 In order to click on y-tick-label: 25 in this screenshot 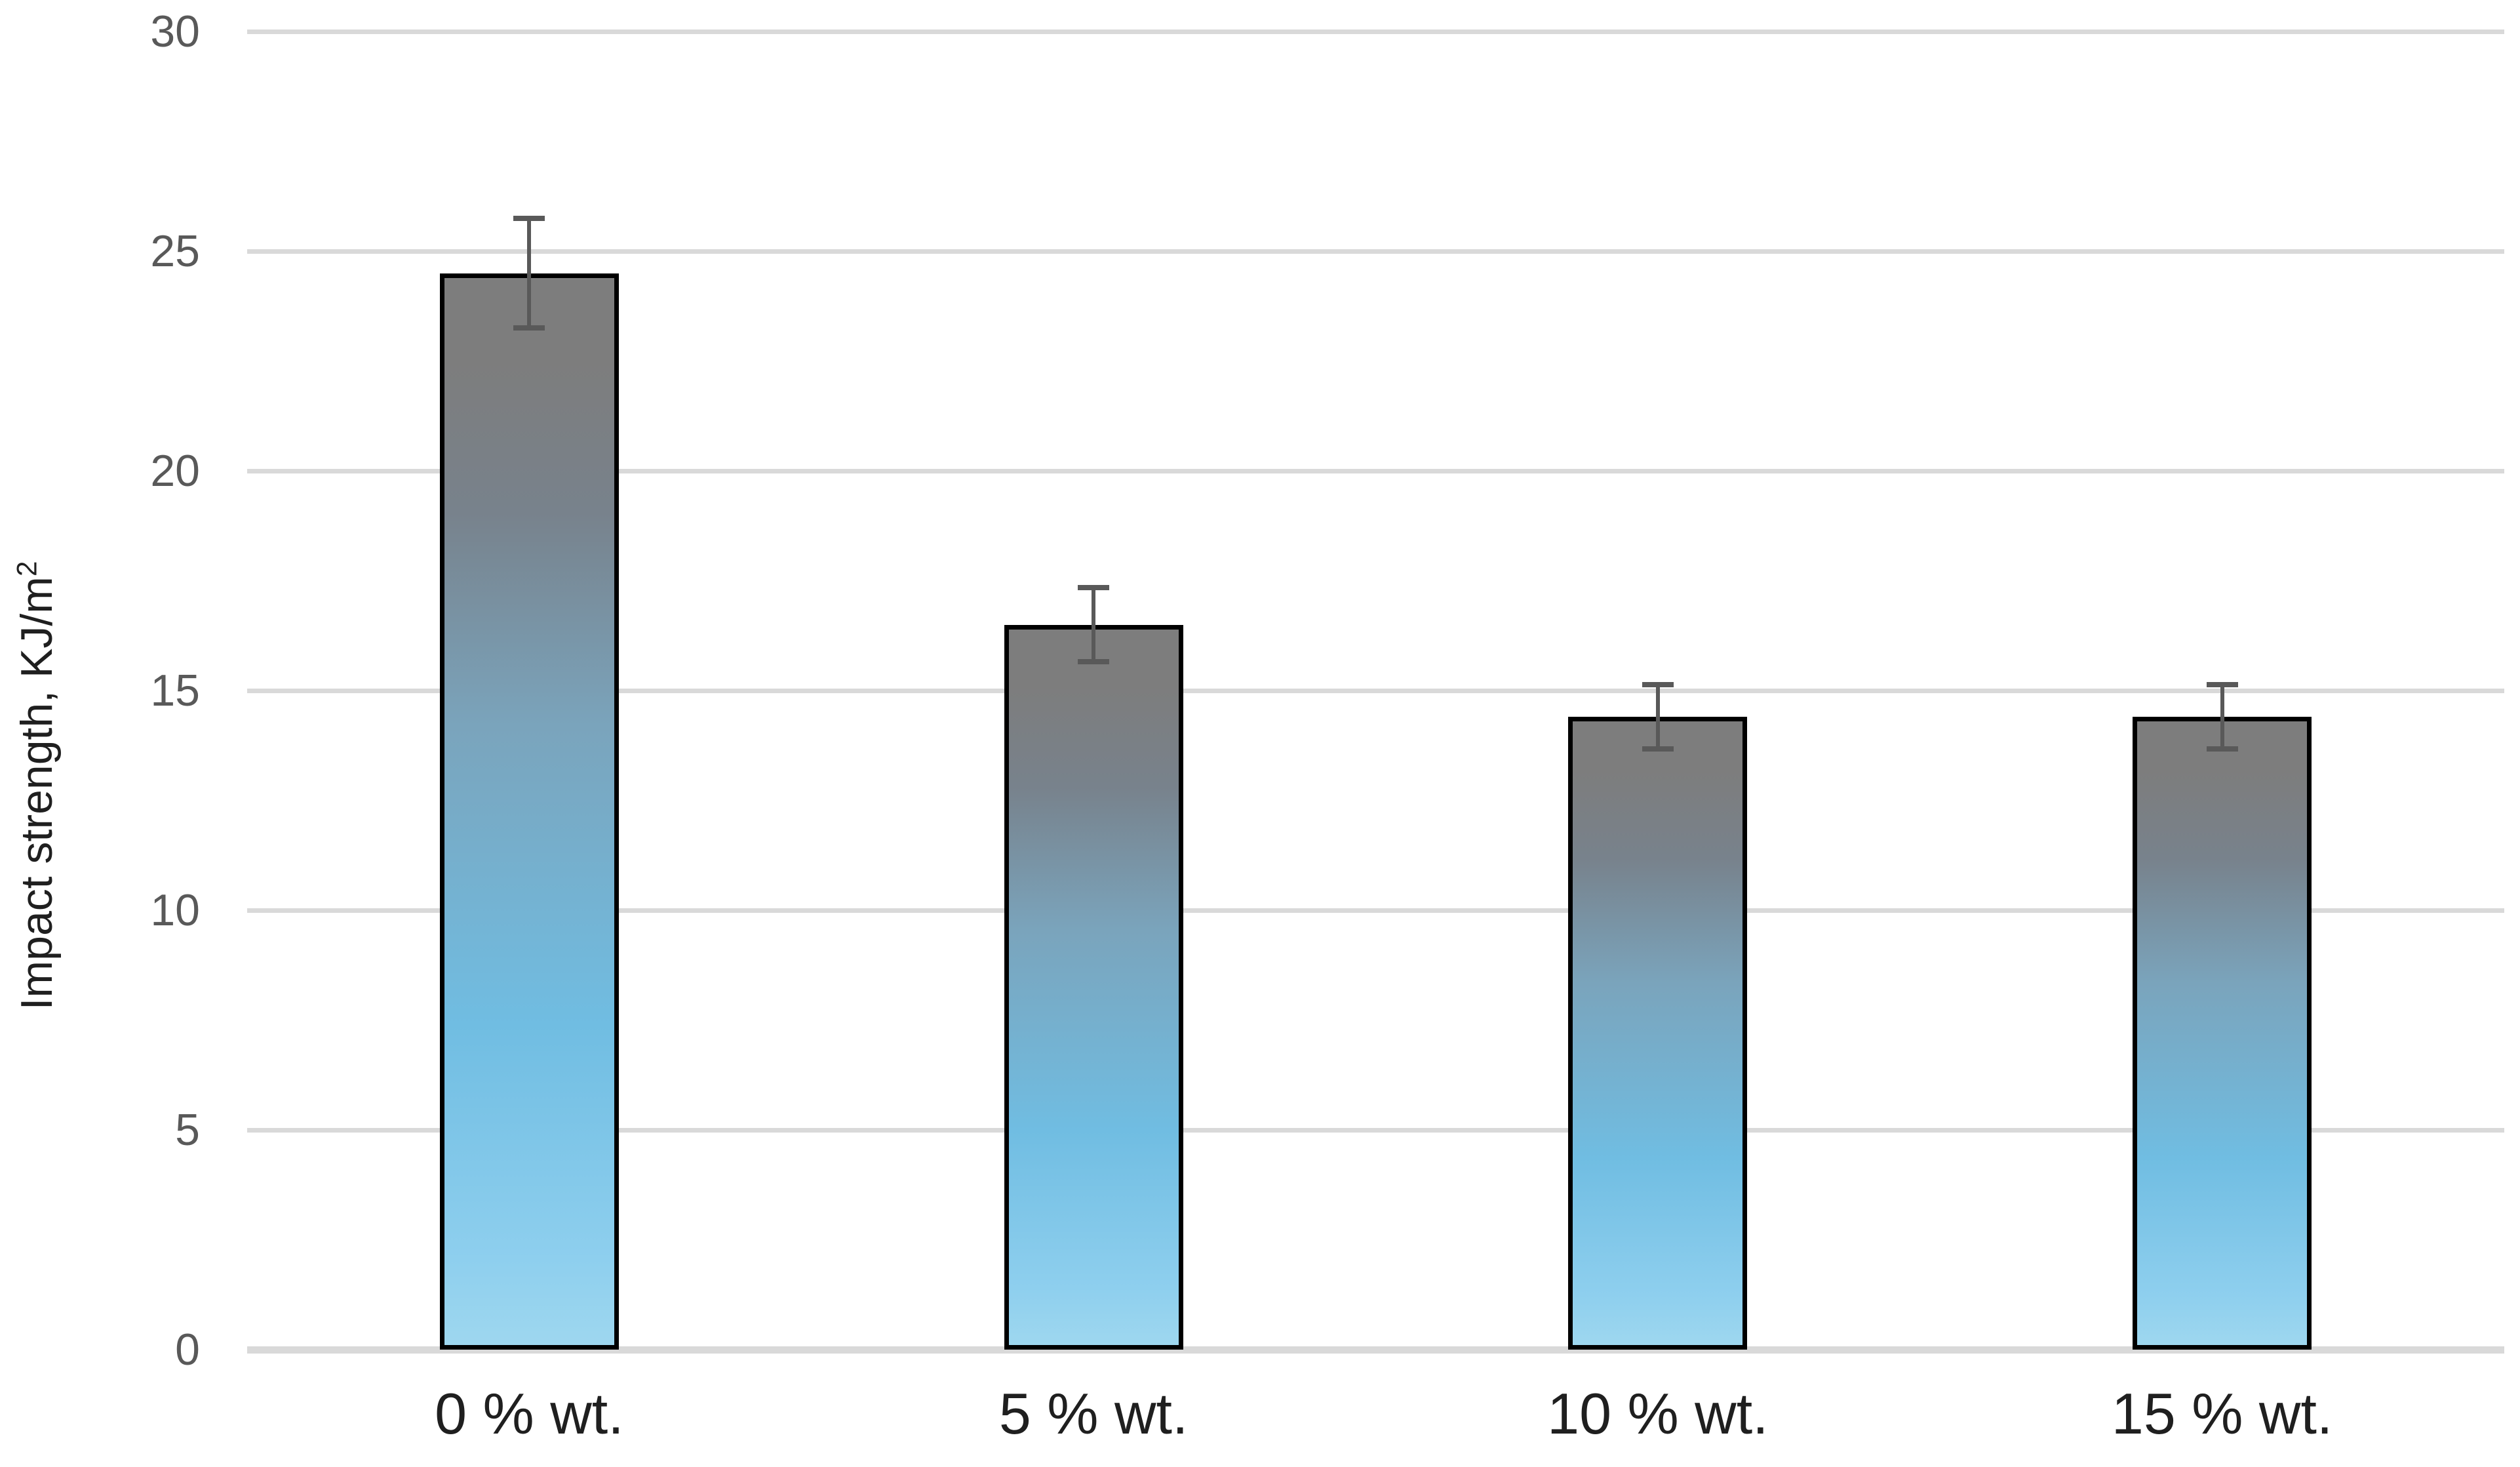, I will do `click(175, 251)`.